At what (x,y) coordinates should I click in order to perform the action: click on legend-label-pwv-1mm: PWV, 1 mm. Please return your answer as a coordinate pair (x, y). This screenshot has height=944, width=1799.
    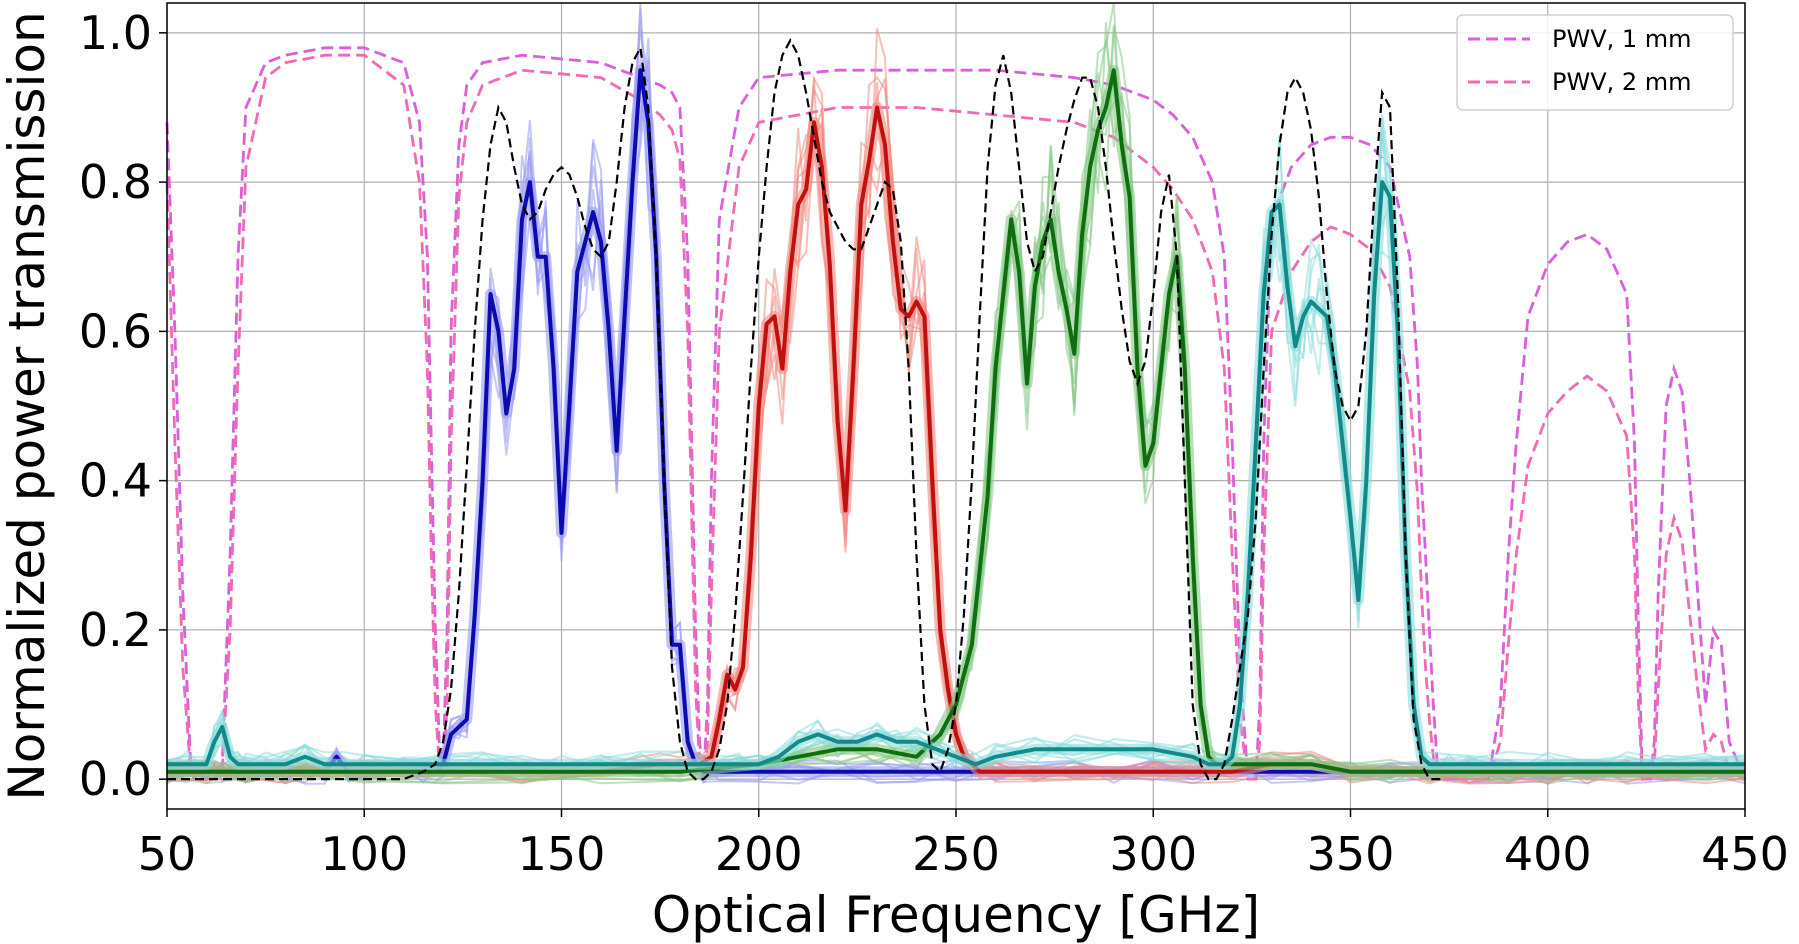
    Looking at the image, I should click on (1622, 39).